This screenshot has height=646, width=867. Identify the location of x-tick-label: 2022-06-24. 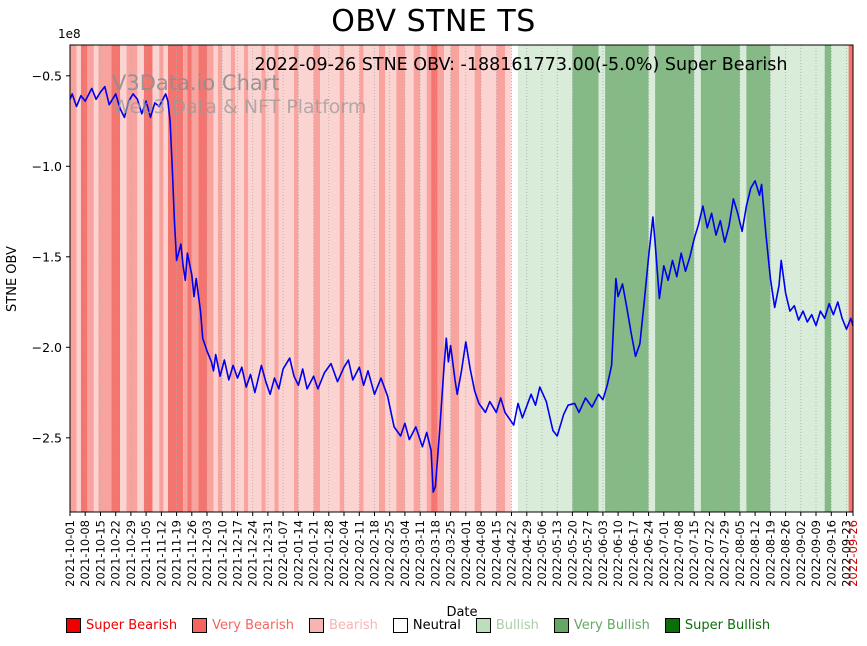
(649, 553).